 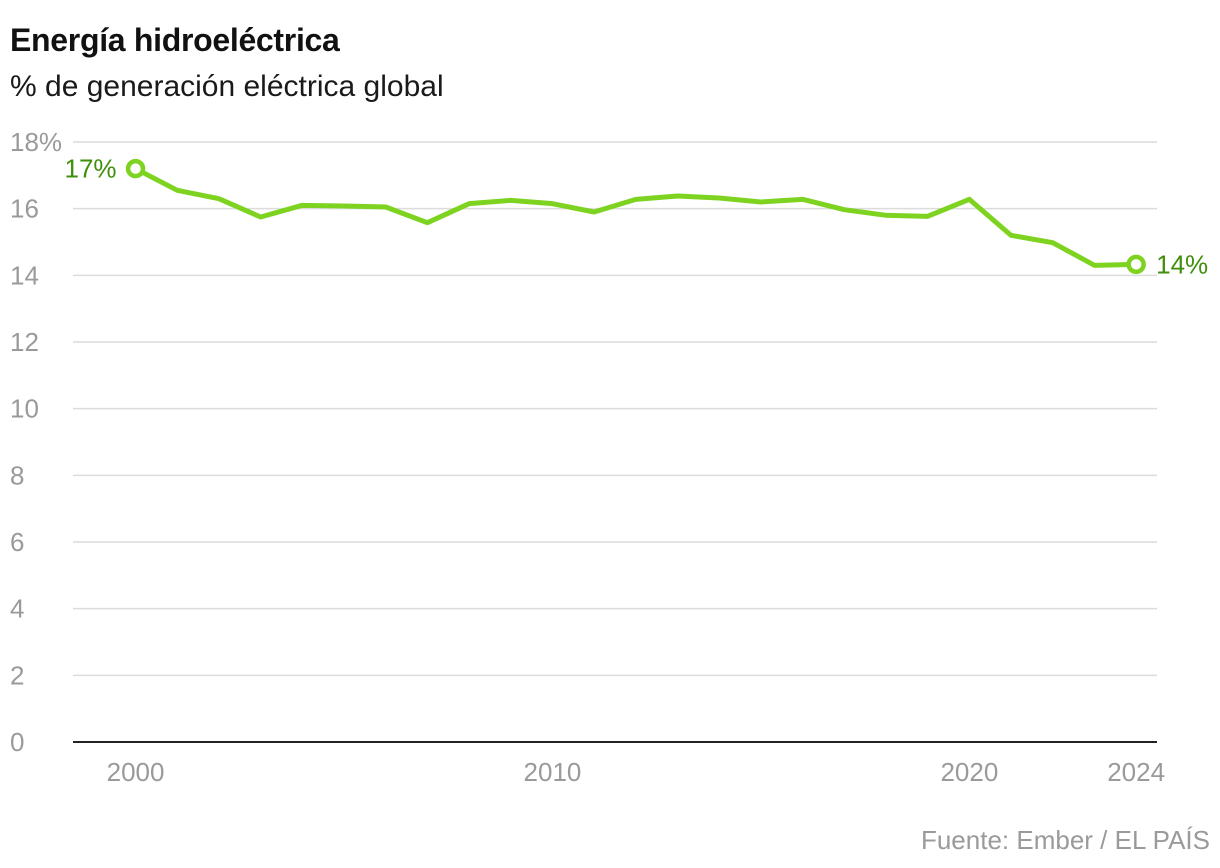 What do you see at coordinates (24, 409) in the screenshot?
I see `y-tick-label: 10` at bounding box center [24, 409].